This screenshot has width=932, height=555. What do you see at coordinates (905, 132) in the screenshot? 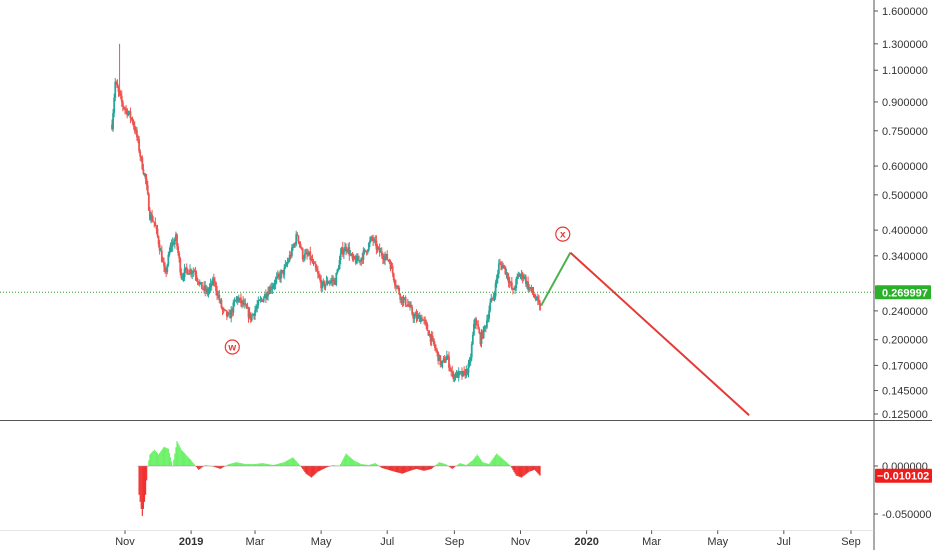
I see `price-y-tick-label: 0.750000` at bounding box center [905, 132].